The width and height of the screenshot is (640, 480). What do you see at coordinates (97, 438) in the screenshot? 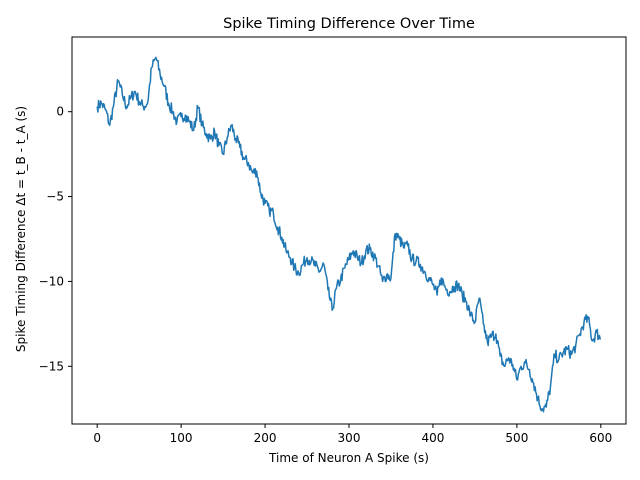
I see `x-tick-label: 0` at bounding box center [97, 438].